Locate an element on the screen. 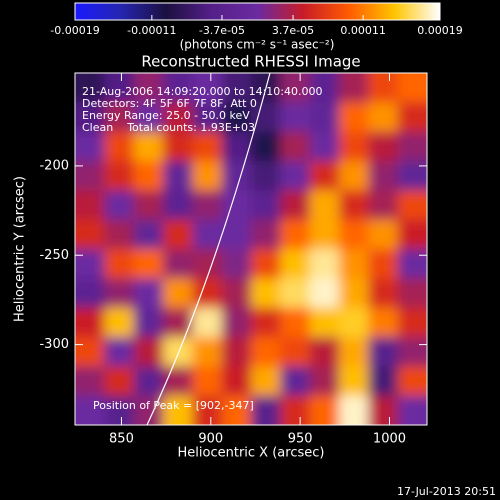 The width and height of the screenshot is (500, 500). annotation: Clean Total counts: 1.93E+03 is located at coordinates (168, 127).